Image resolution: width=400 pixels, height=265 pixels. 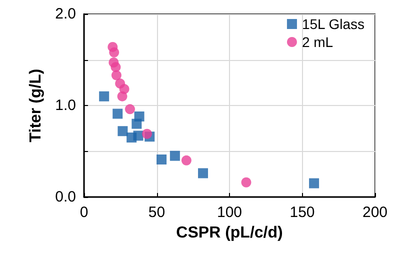 What do you see at coordinates (333, 24) in the screenshot?
I see `legend-label: 15L Glass` at bounding box center [333, 24].